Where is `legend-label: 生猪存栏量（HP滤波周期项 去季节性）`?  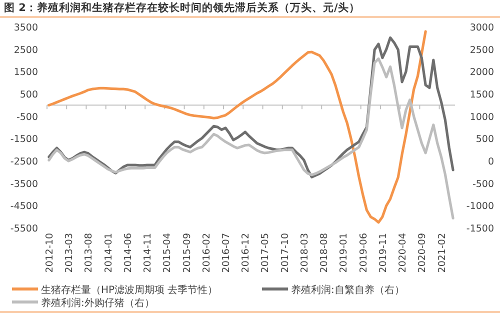 legend-label: 生猪存栏量（HP滤波周期项 去季节性） is located at coordinates (129, 290).